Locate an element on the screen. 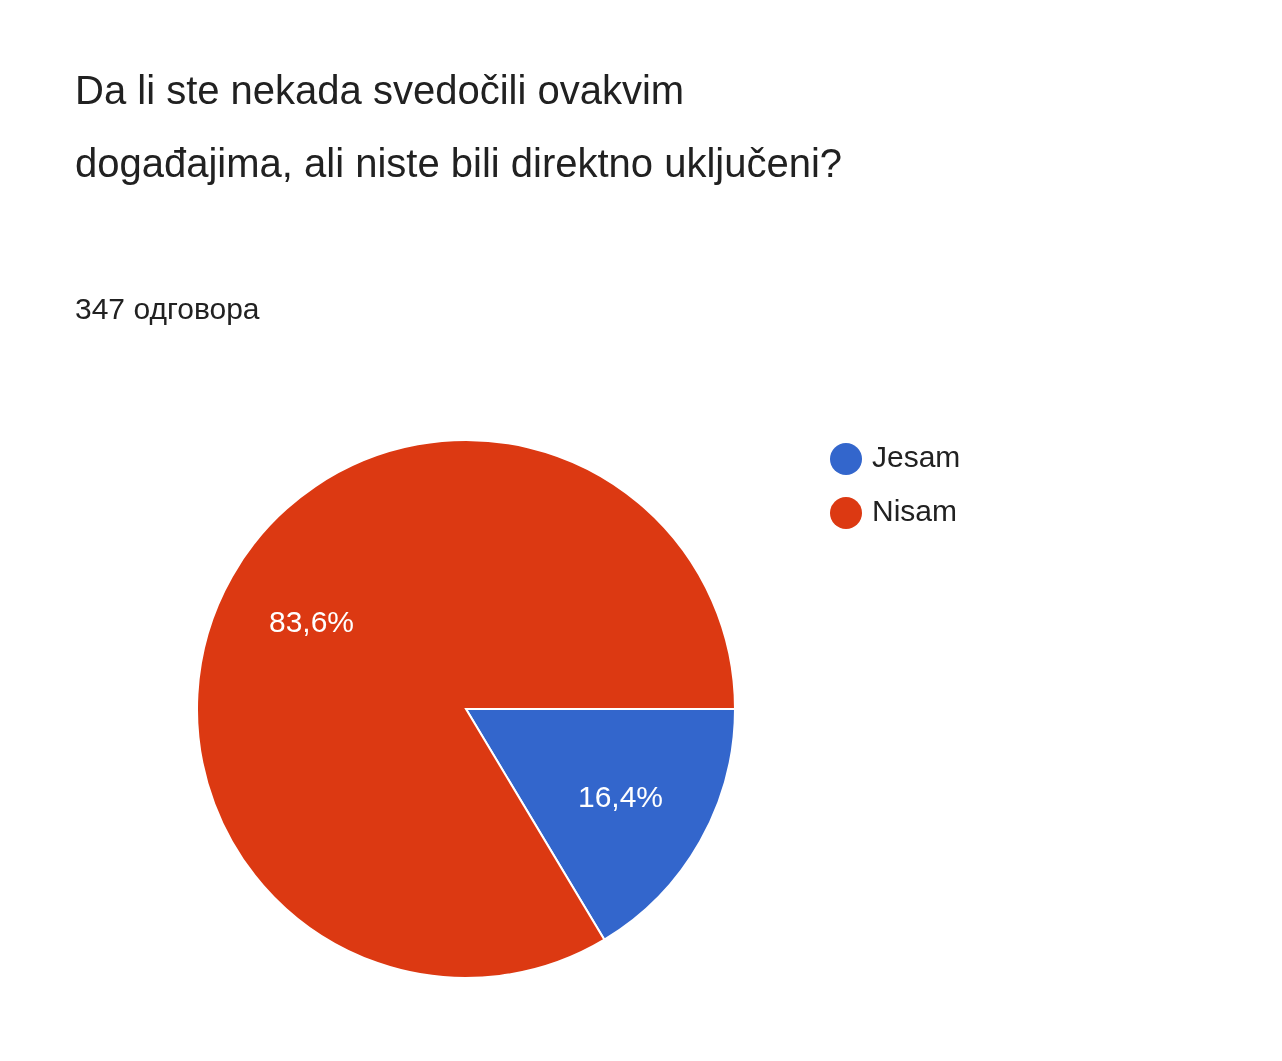 The height and width of the screenshot is (1061, 1282). legend-label: Jesam is located at coordinates (916, 456).